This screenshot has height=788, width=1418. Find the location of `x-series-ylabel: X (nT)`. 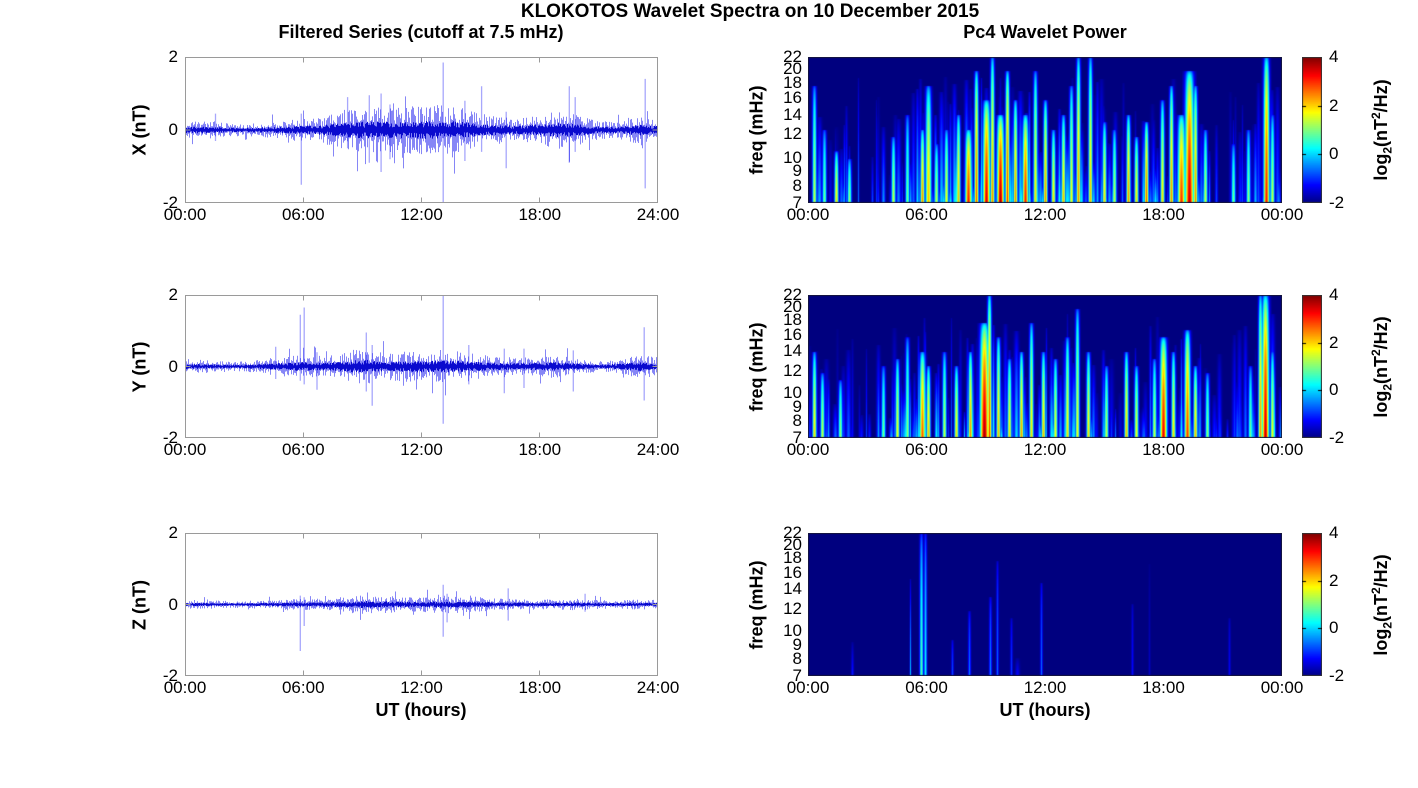

x-series-ylabel: X (nT) is located at coordinates (139, 130).